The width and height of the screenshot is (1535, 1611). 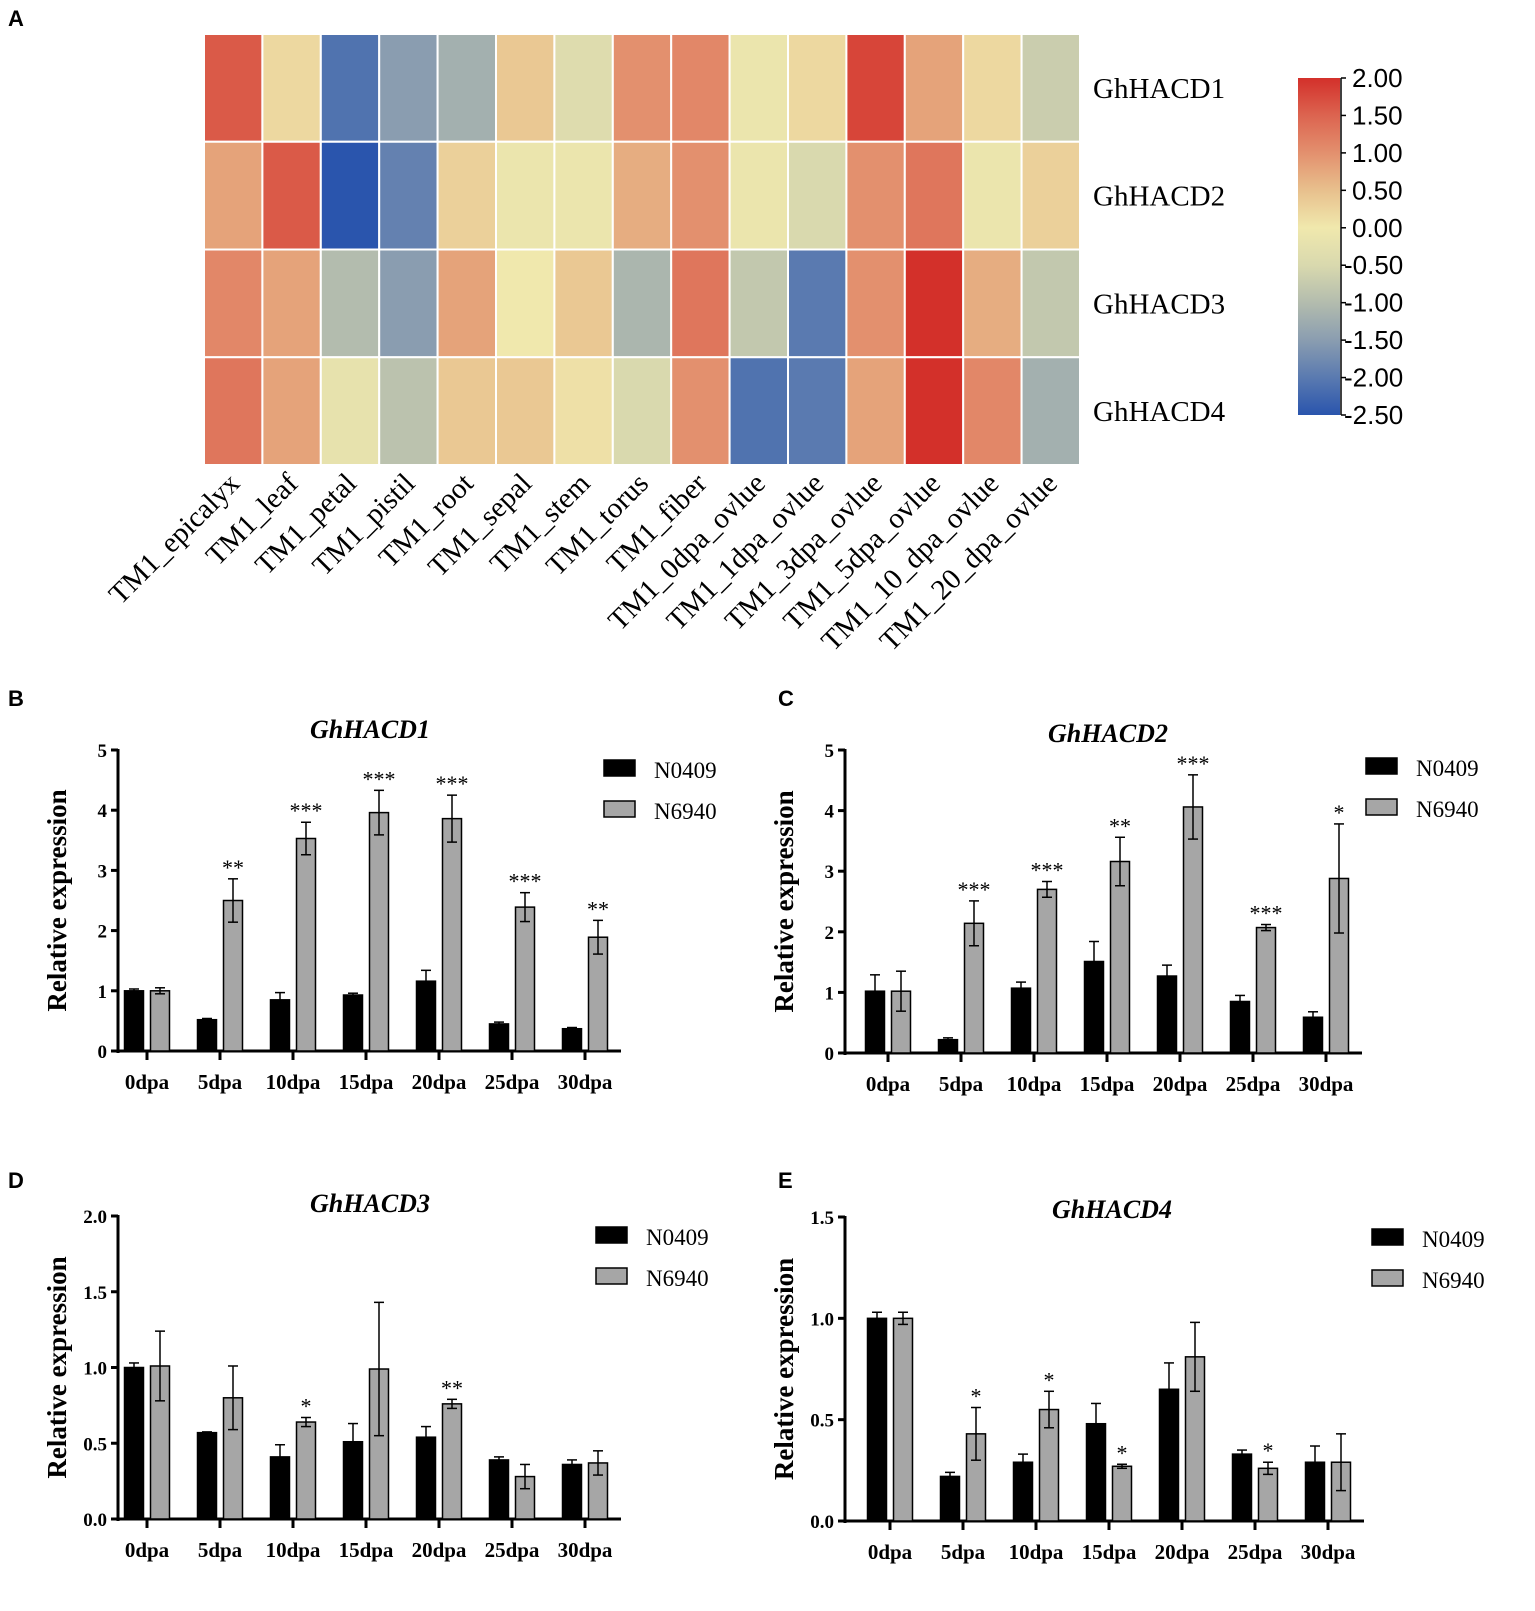 I want to click on colorbar-tick-label: 1.00, so click(x=1377, y=153).